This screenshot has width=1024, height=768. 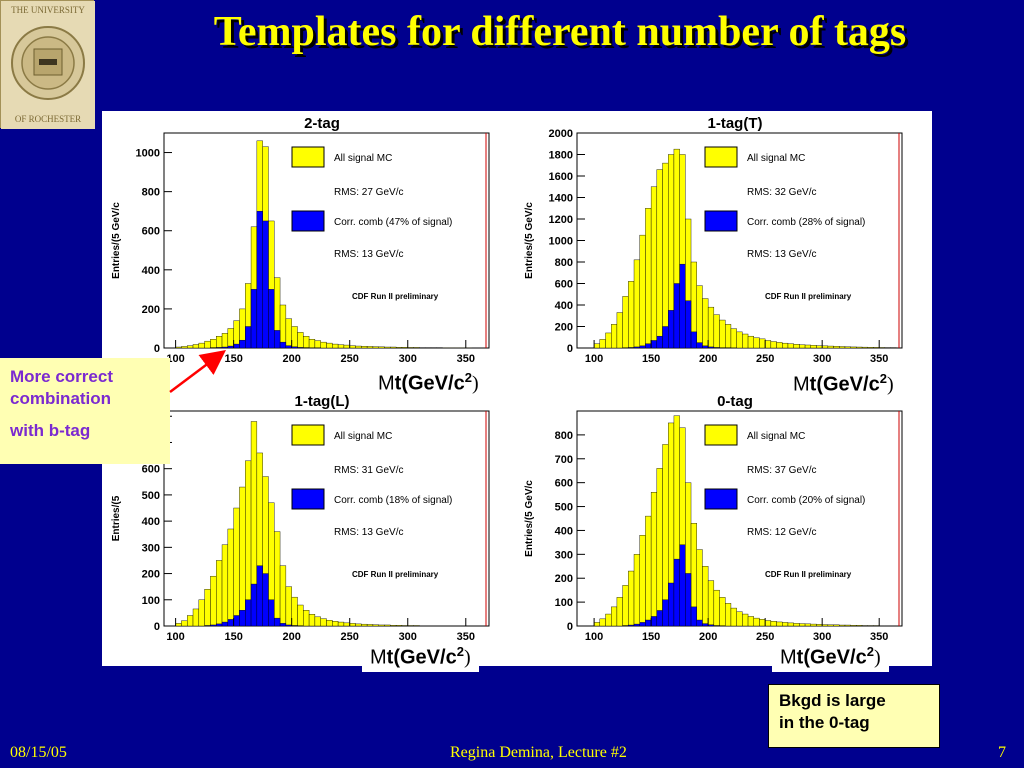 I want to click on plot-title: 0-tag, so click(x=735, y=401).